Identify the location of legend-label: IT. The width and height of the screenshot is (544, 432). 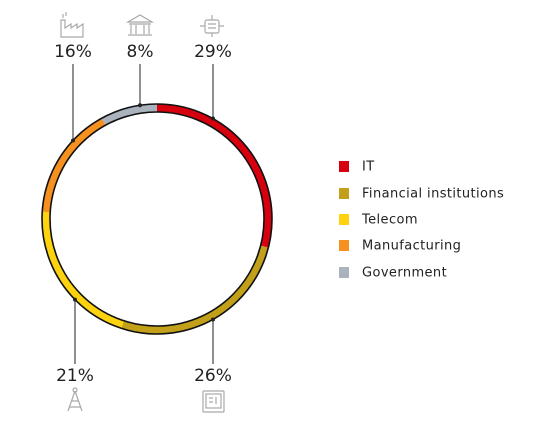
(368, 167).